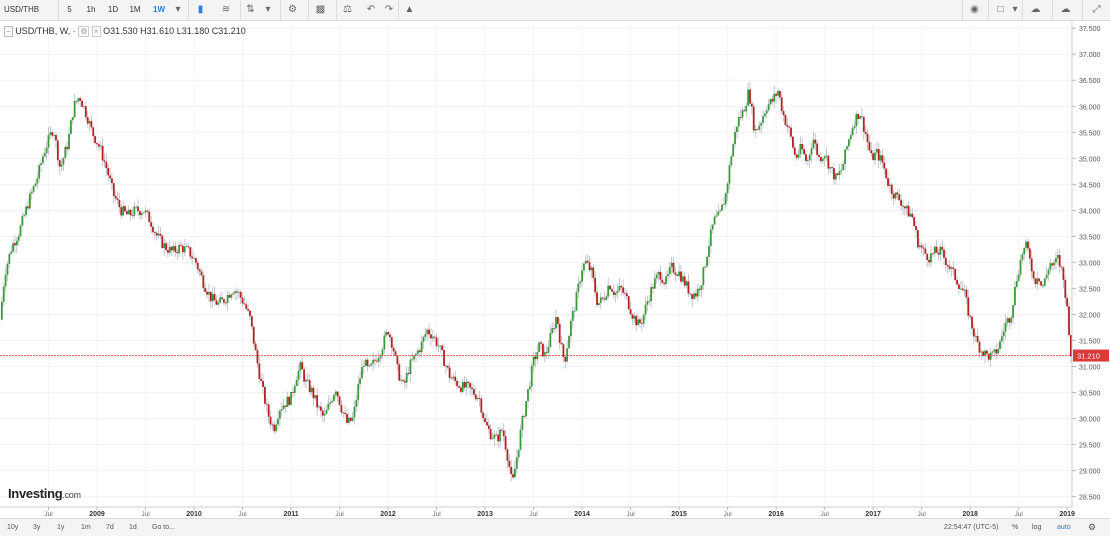 This screenshot has height=536, width=1110. What do you see at coordinates (84, 31) in the screenshot?
I see `legend-settings-icon: ⚙` at bounding box center [84, 31].